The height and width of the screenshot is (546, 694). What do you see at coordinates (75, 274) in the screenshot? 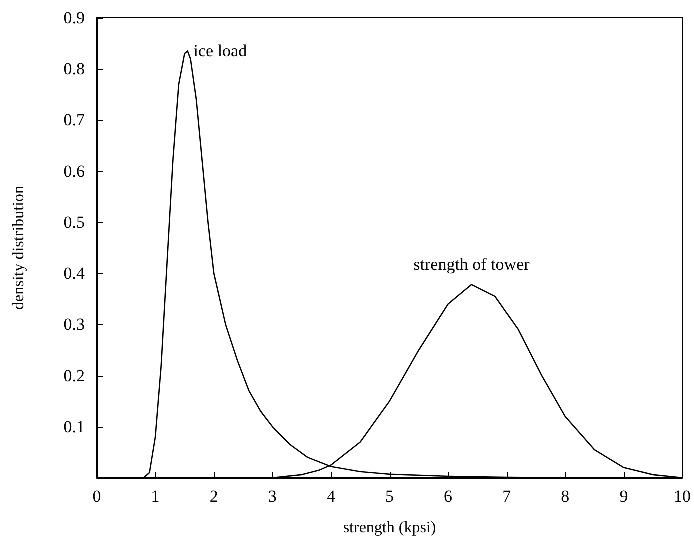
I see `y-tick-label: 0.4` at bounding box center [75, 274].